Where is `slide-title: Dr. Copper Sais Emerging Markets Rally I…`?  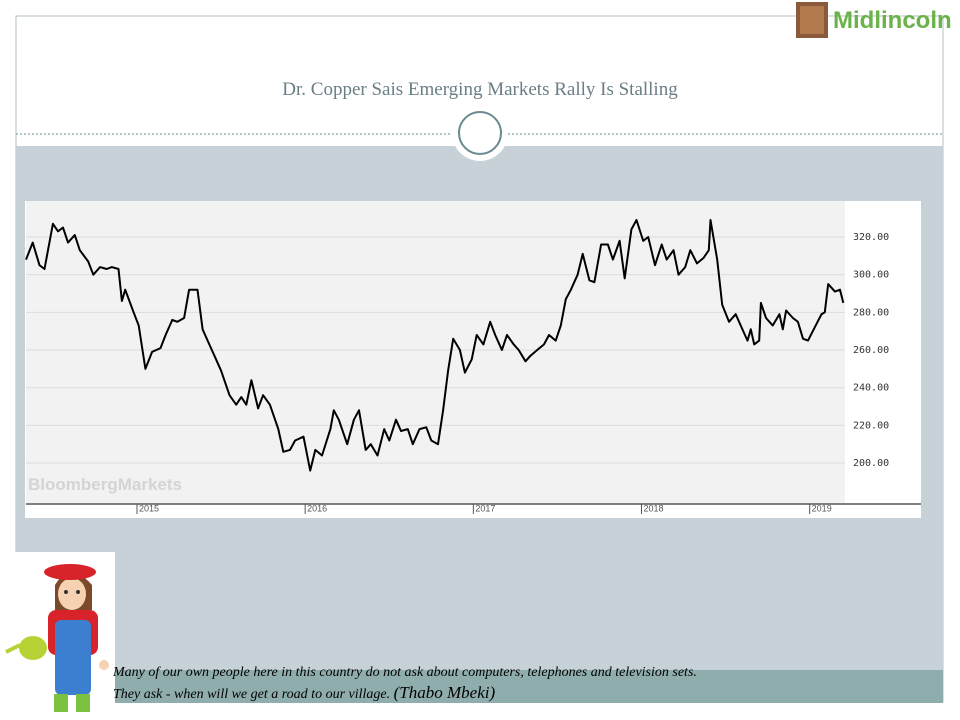
slide-title: Dr. Copper Sais Emerging Markets Rally I… is located at coordinates (480, 89).